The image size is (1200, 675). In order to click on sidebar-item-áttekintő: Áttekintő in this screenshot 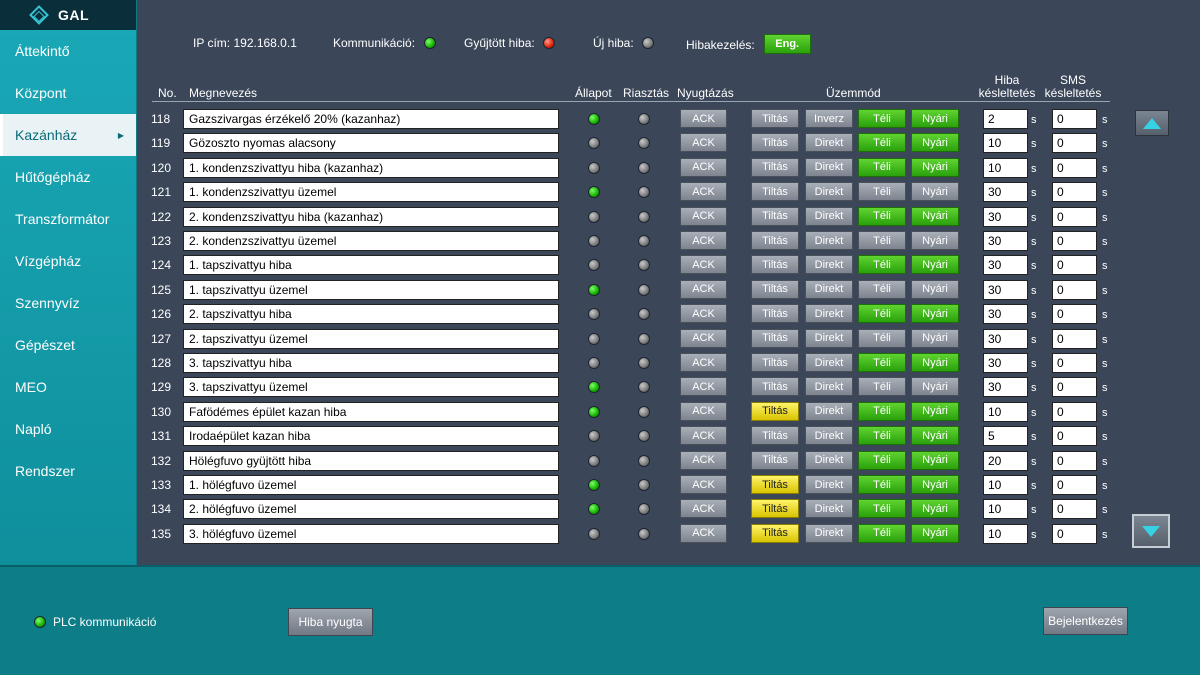, I will do `click(68, 51)`.